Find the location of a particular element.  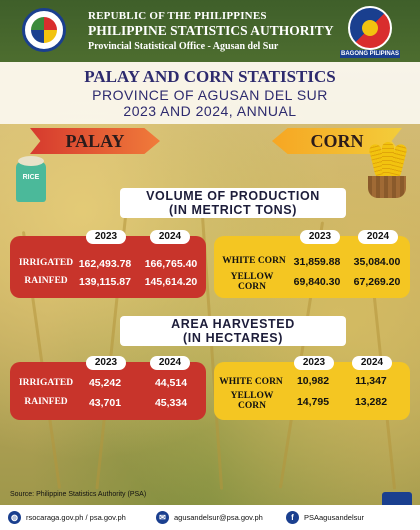

value-cell: 11,347 is located at coordinates (371, 381).